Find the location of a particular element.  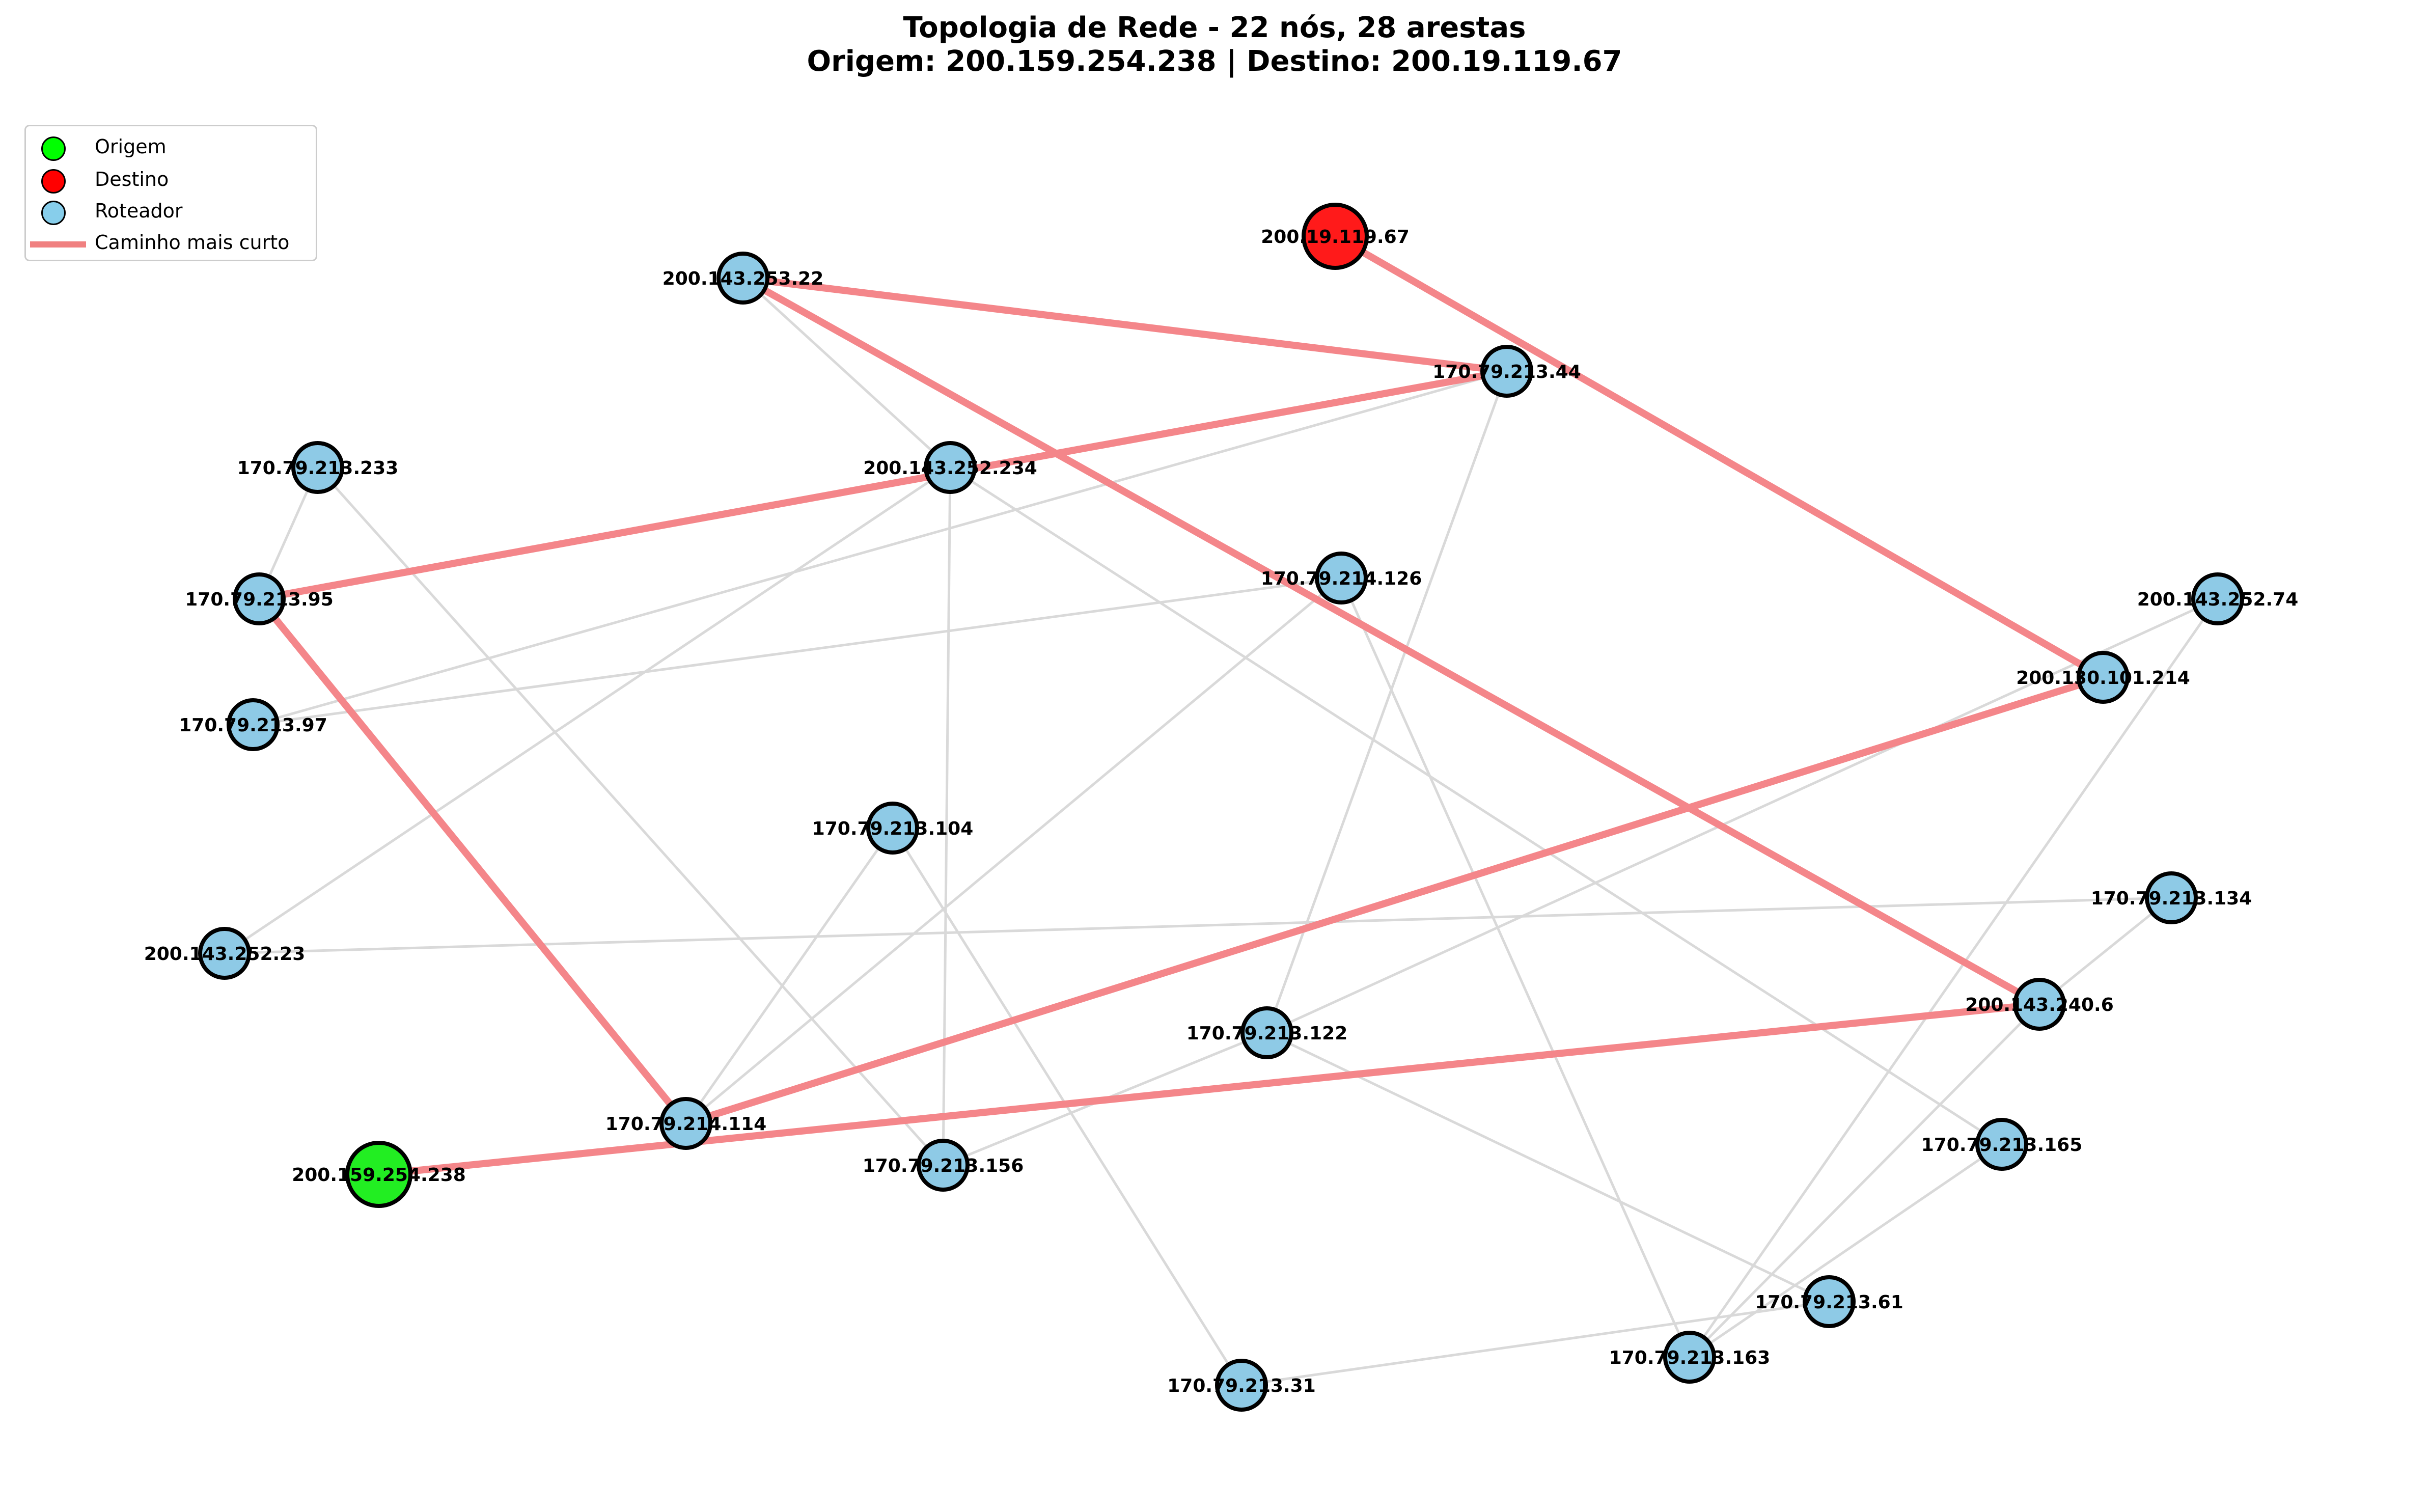

node-label-200-143-252-23: 200.143.252.23 is located at coordinates (225, 954).